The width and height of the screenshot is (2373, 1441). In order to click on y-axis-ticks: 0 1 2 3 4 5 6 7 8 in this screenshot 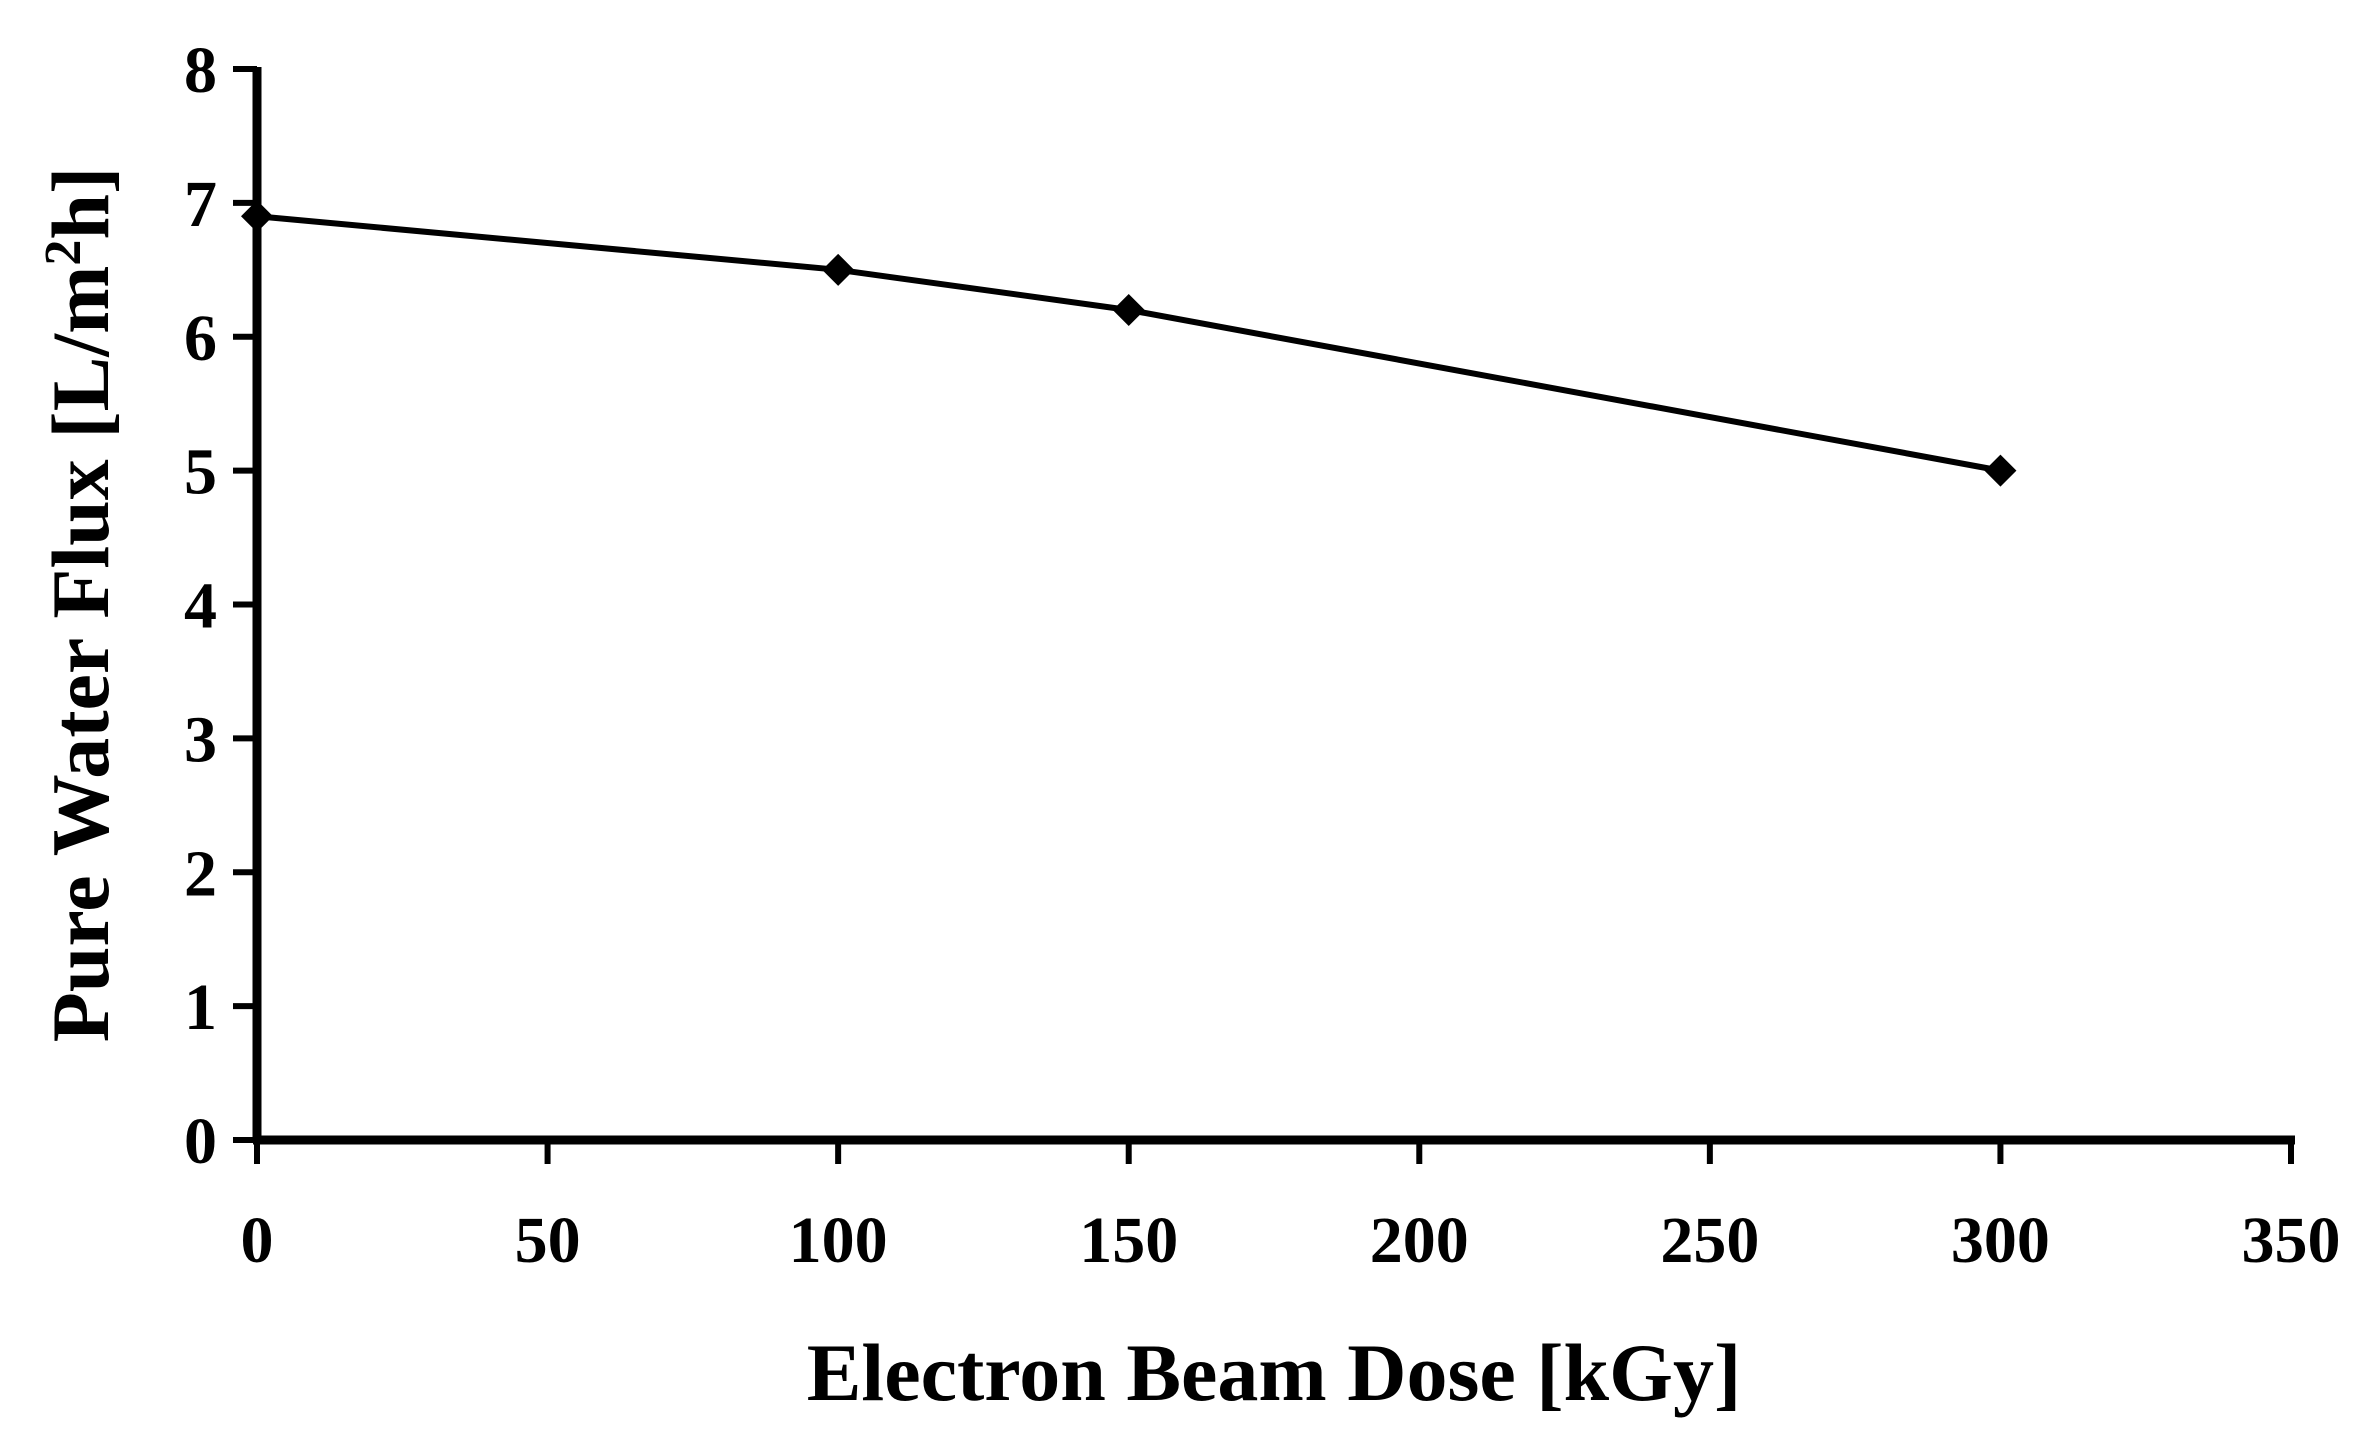, I will do `click(220, 606)`.